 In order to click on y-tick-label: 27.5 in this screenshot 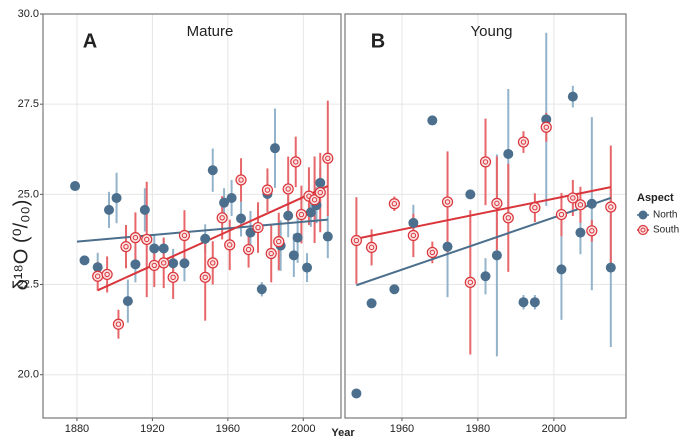, I will do `click(28, 104)`.